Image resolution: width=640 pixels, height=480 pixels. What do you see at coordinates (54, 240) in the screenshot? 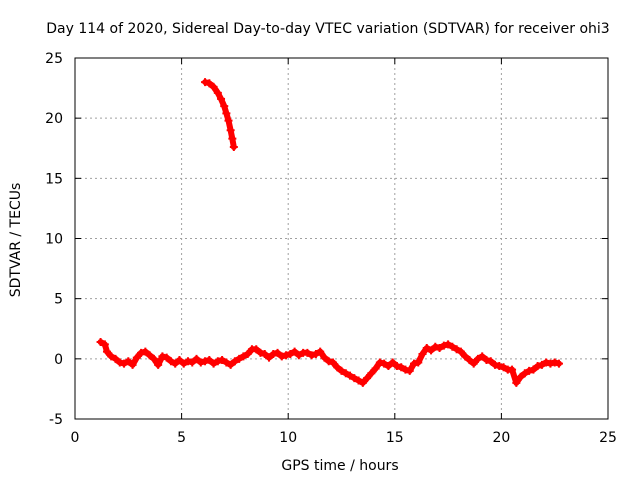
I see `y-tick-label: 10` at bounding box center [54, 240].